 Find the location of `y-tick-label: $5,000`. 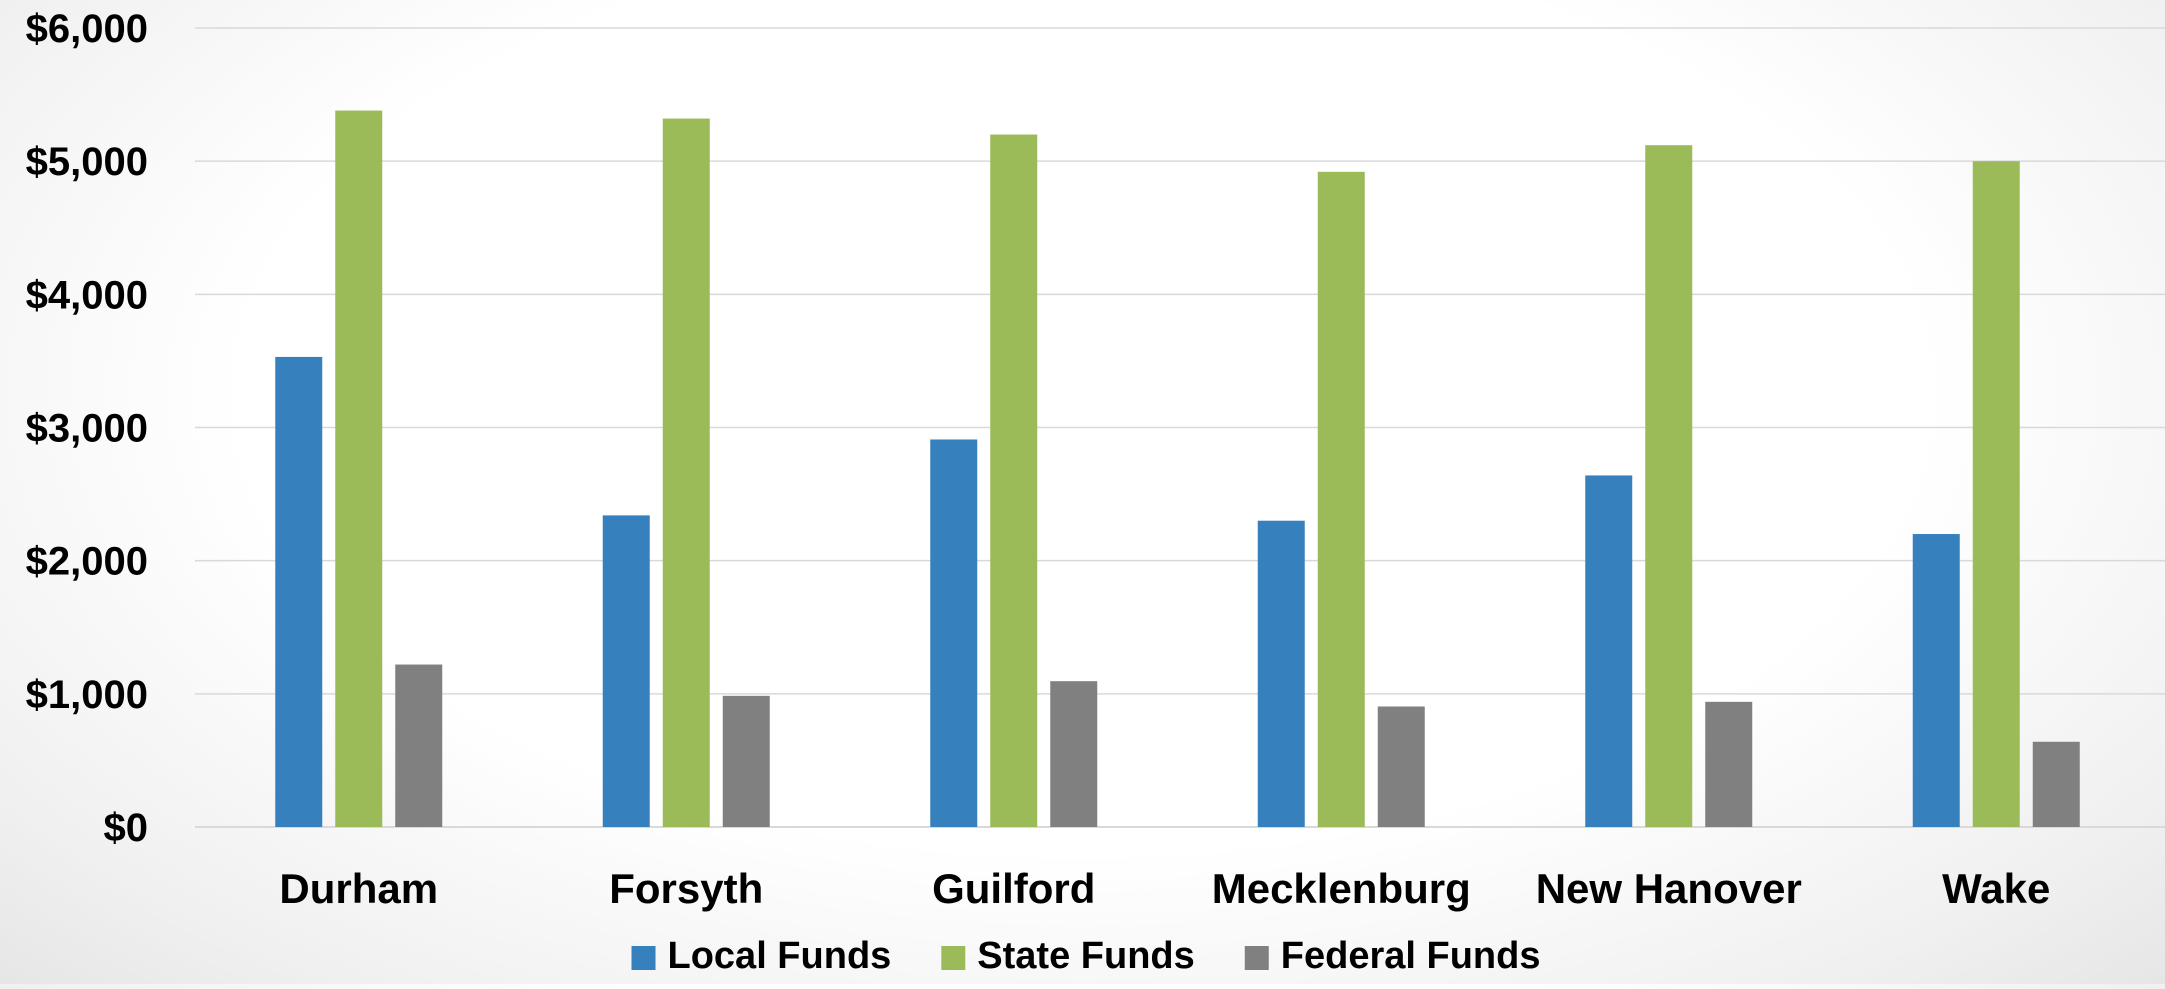

y-tick-label: $5,000 is located at coordinates (87, 162).